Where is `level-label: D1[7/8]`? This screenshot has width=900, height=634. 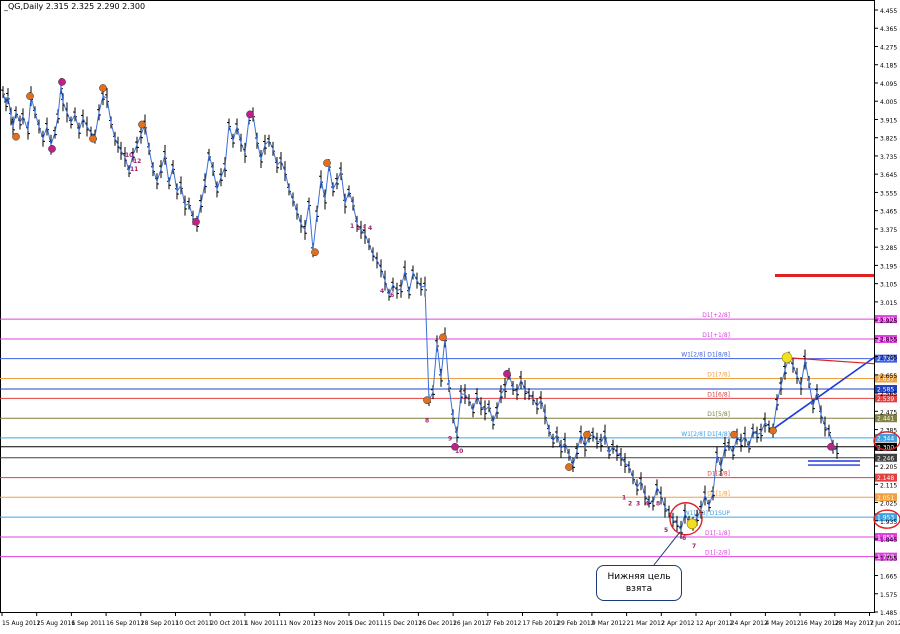 level-label: D1[7/8] is located at coordinates (718, 374).